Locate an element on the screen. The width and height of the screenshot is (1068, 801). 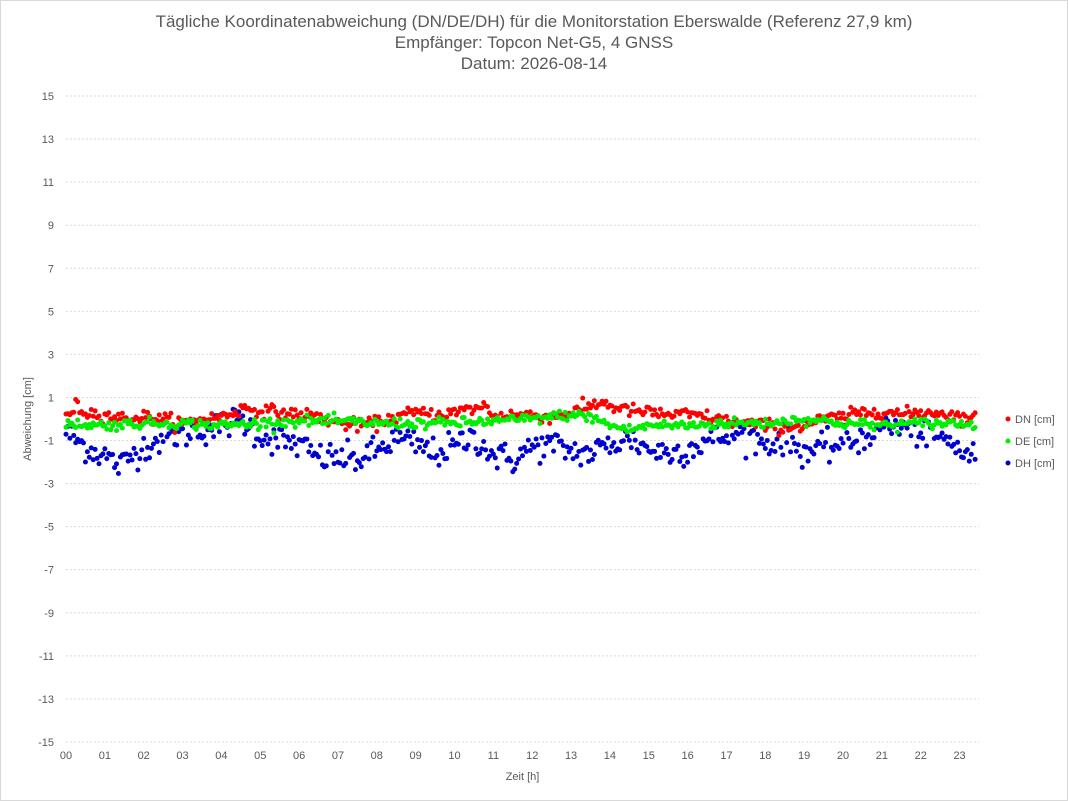
y-tick-label: 11 is located at coordinates (48, 183).